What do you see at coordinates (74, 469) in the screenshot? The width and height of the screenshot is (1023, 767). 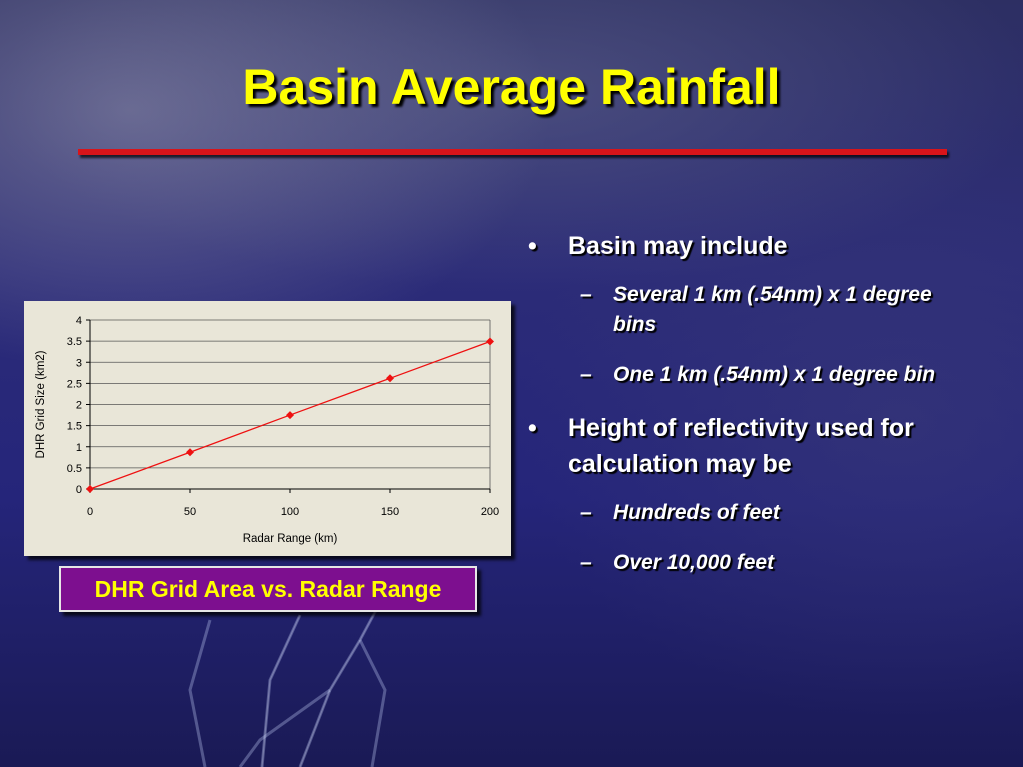 I see `y-tick-label: 0.5` at bounding box center [74, 469].